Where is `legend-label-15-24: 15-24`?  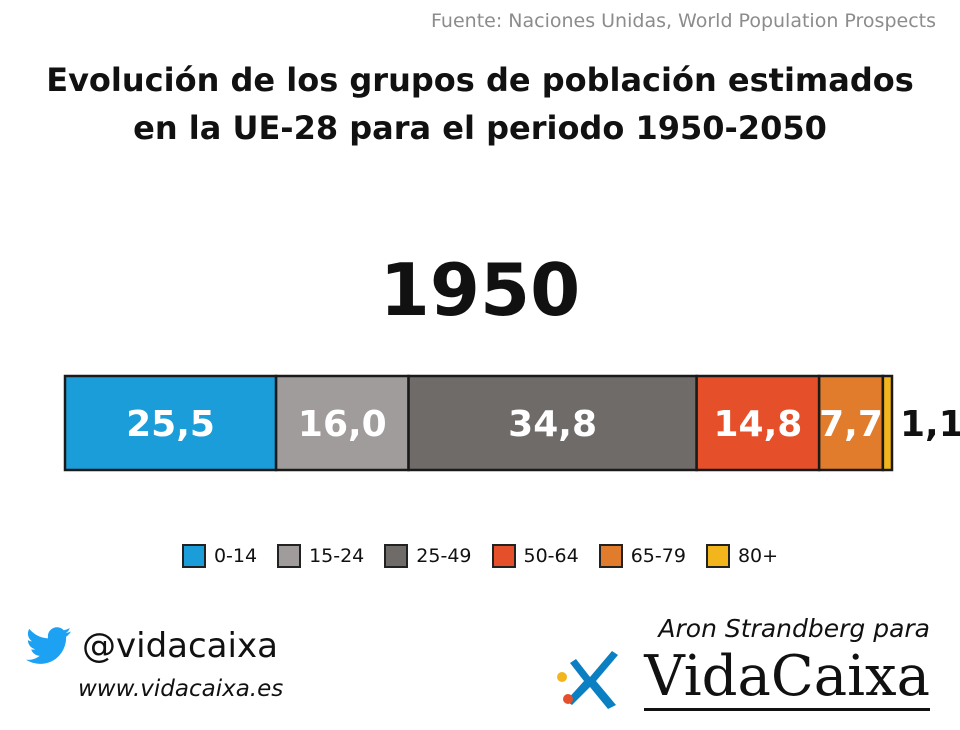 legend-label-15-24: 15-24 is located at coordinates (337, 556).